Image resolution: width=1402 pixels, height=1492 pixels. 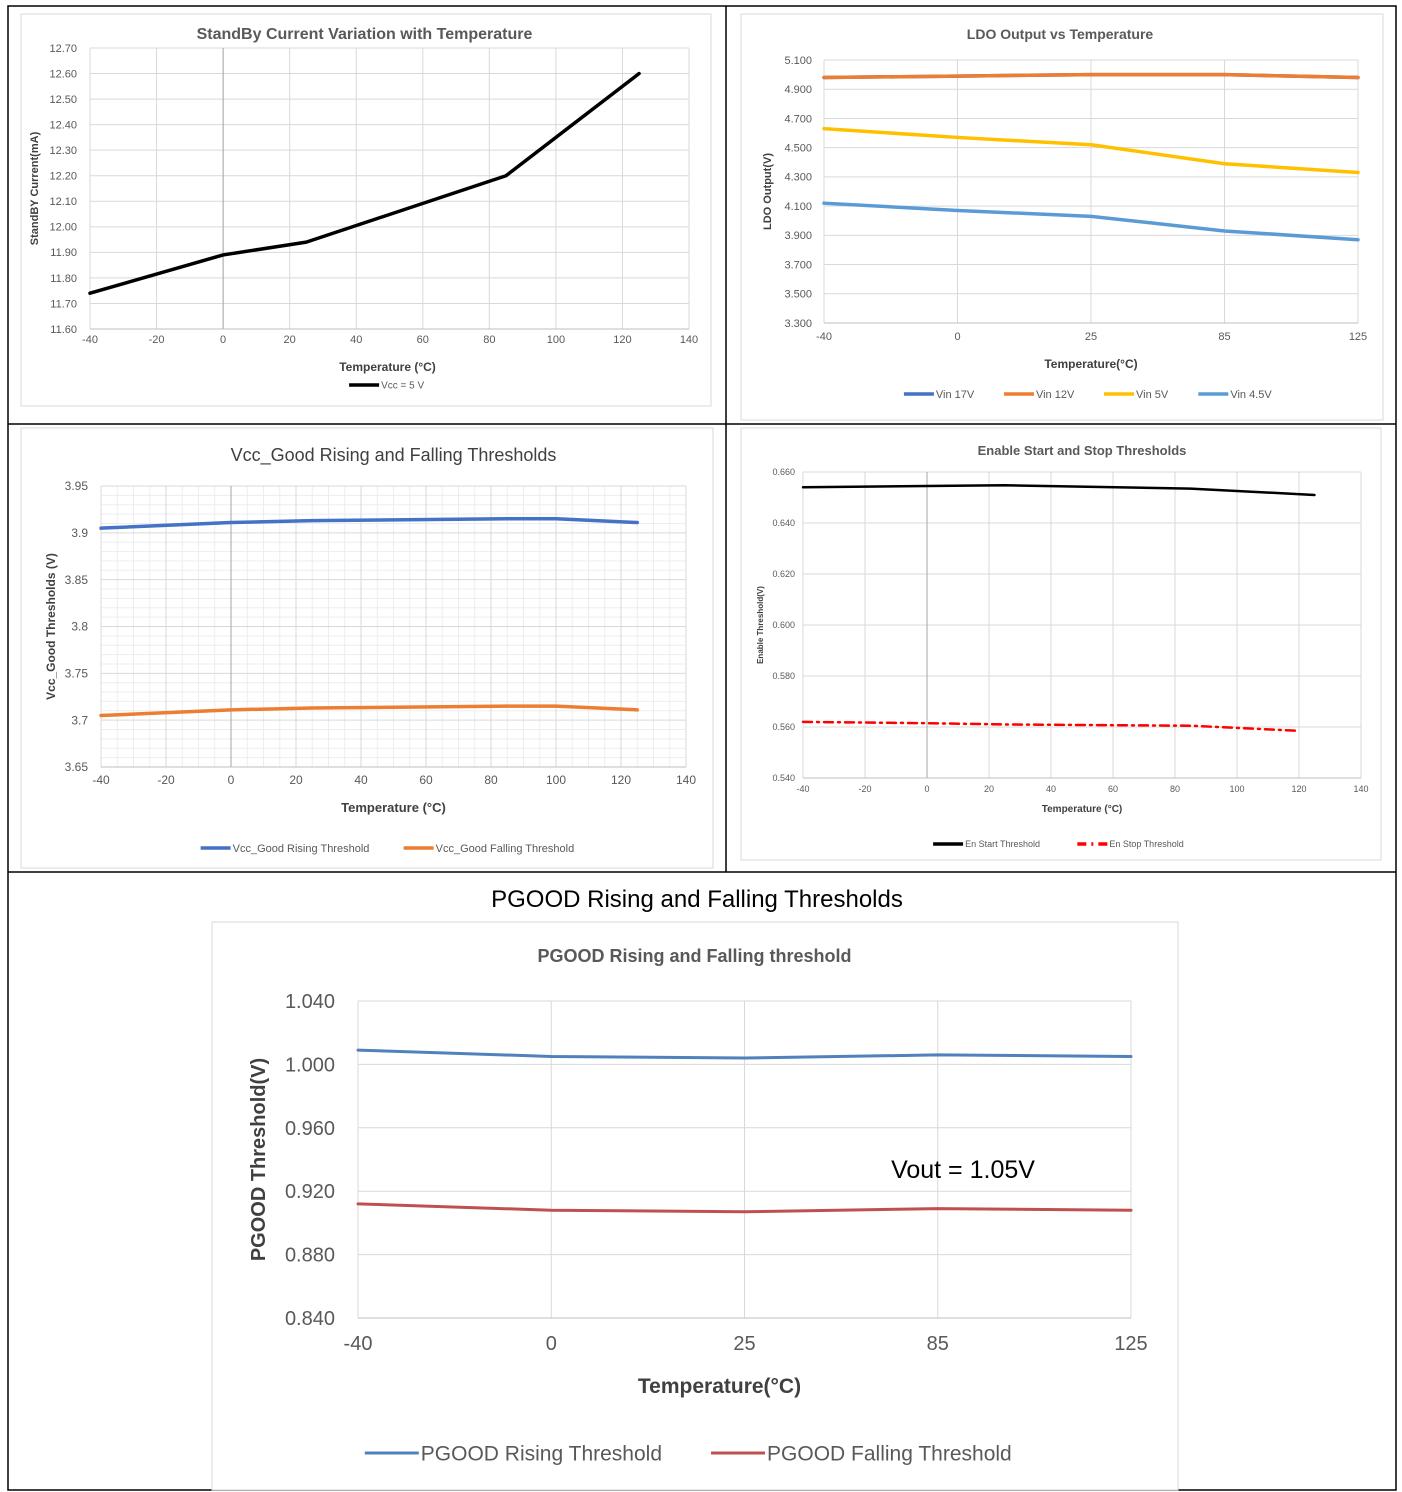 I want to click on y-tick-label: 0.840, so click(x=310, y=1319).